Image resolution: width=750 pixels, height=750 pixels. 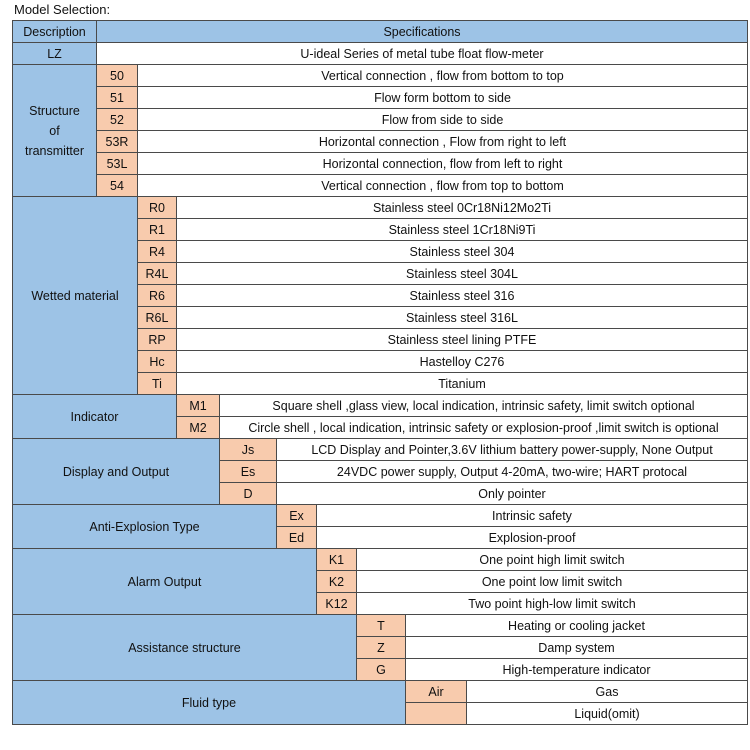 I want to click on option-code: K2, so click(x=336, y=581).